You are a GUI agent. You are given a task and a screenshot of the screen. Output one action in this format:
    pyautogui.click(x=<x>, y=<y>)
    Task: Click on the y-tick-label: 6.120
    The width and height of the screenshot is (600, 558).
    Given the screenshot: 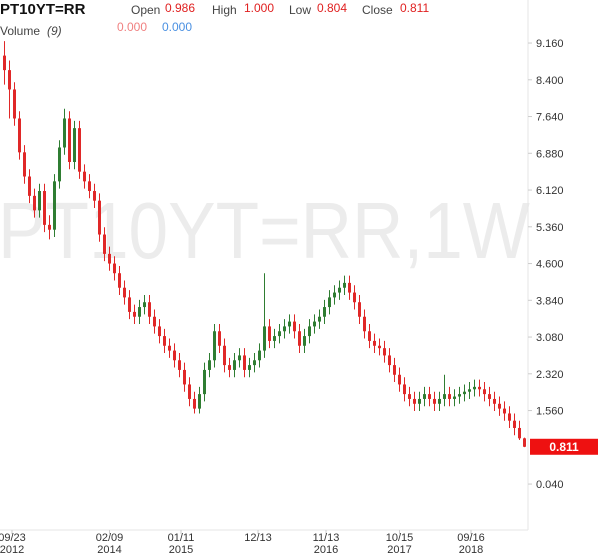 What is the action you would take?
    pyautogui.click(x=550, y=191)
    